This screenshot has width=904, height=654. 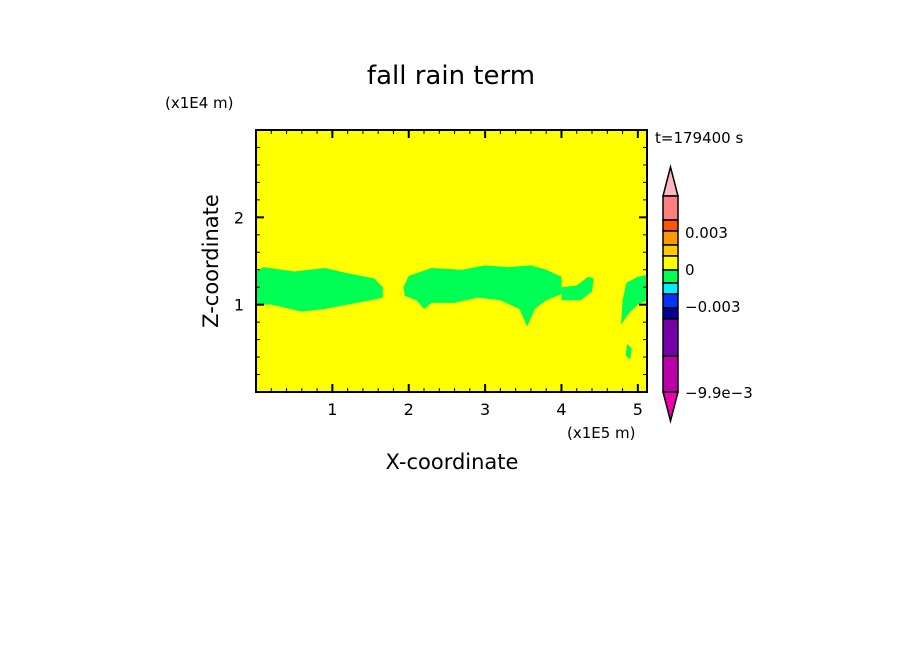 I want to click on x-tick-label: 4, so click(x=561, y=409).